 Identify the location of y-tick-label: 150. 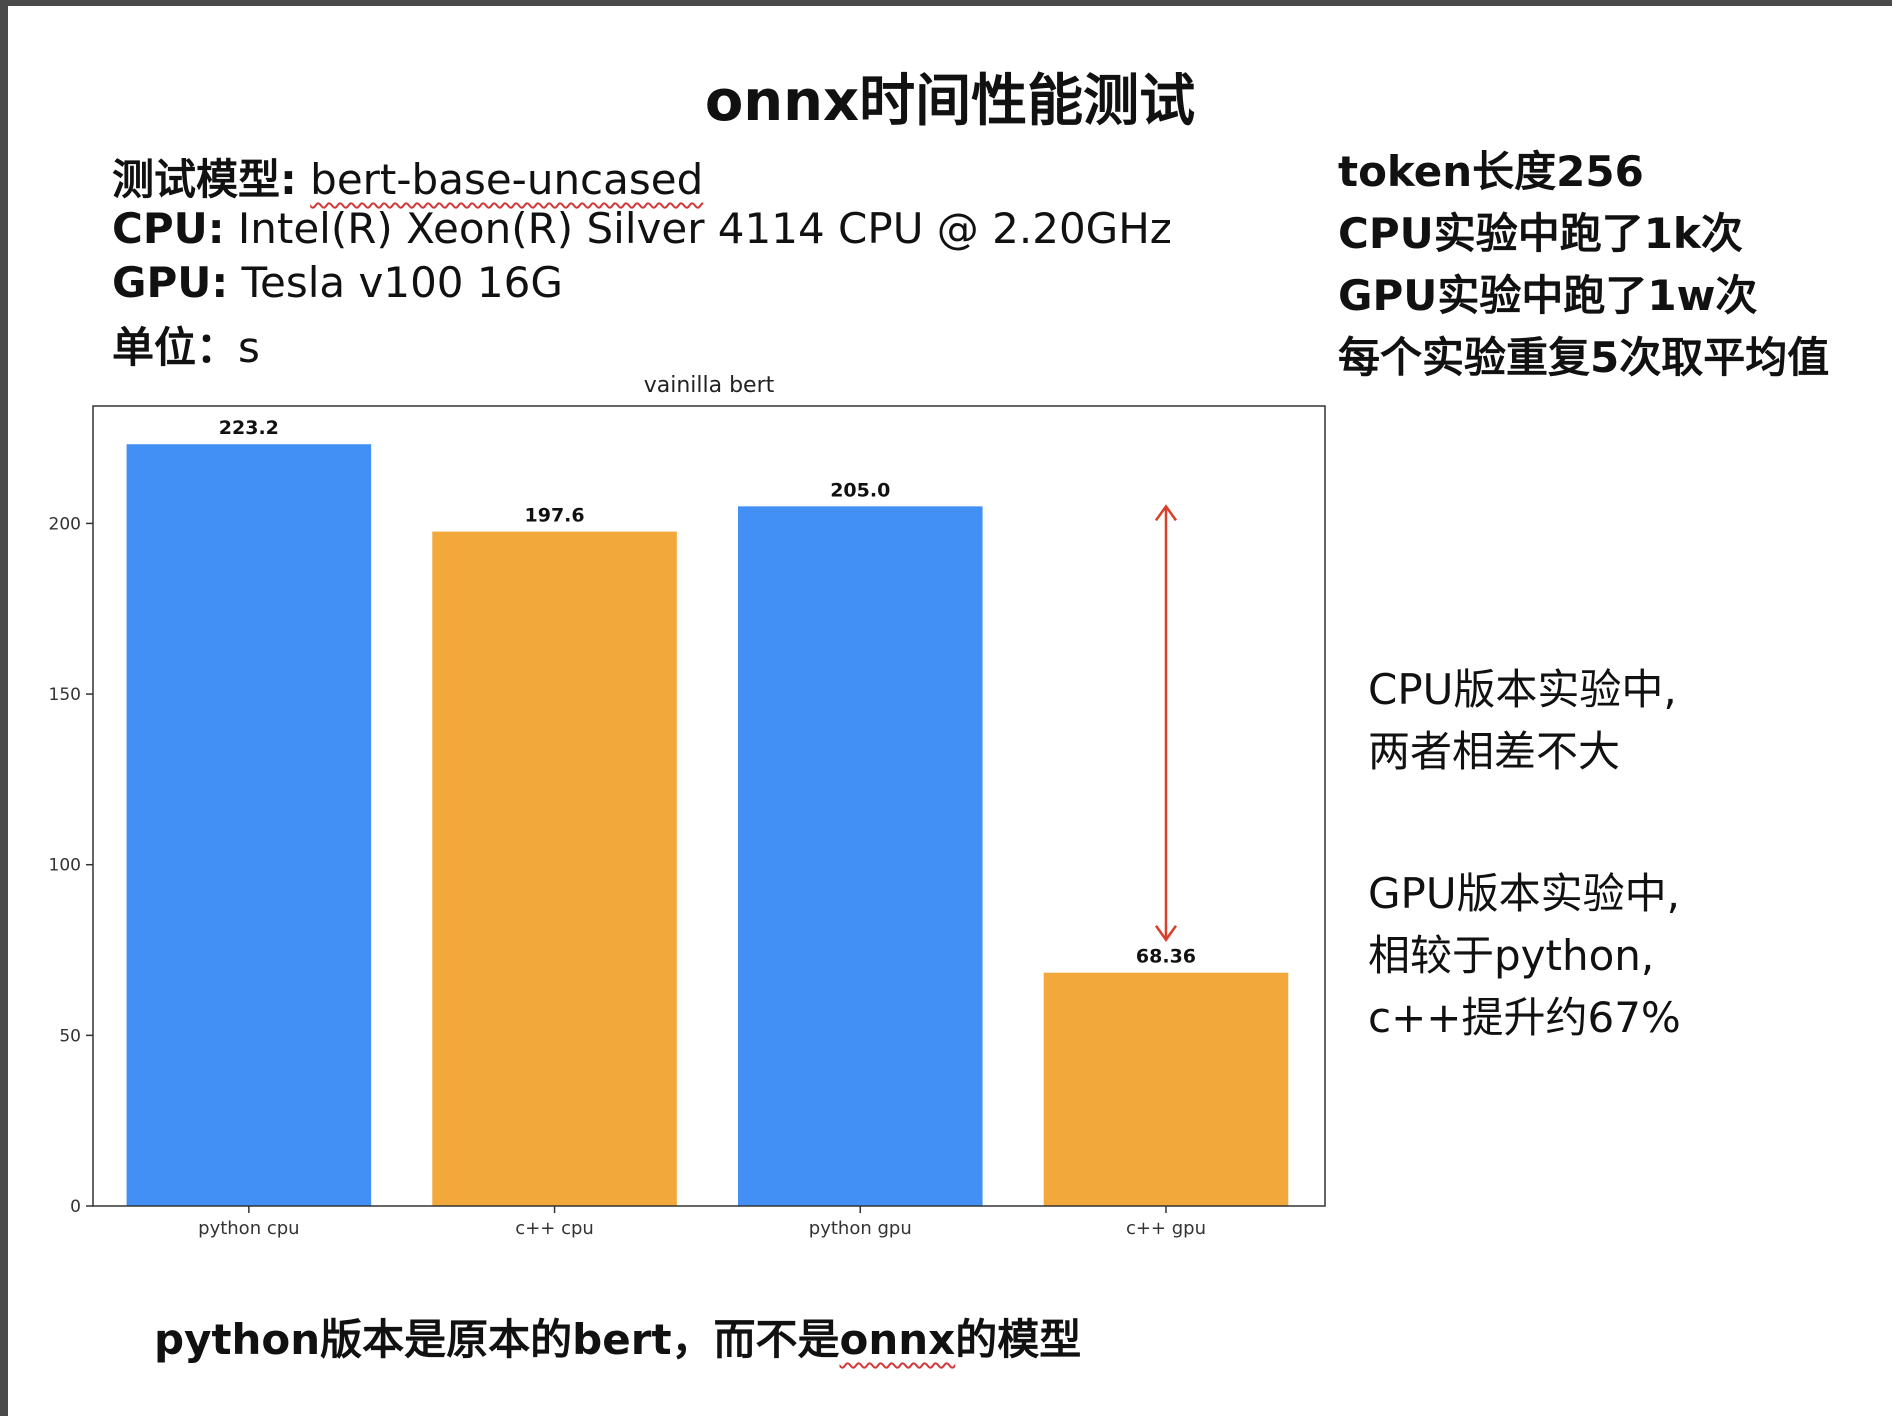
(65, 695).